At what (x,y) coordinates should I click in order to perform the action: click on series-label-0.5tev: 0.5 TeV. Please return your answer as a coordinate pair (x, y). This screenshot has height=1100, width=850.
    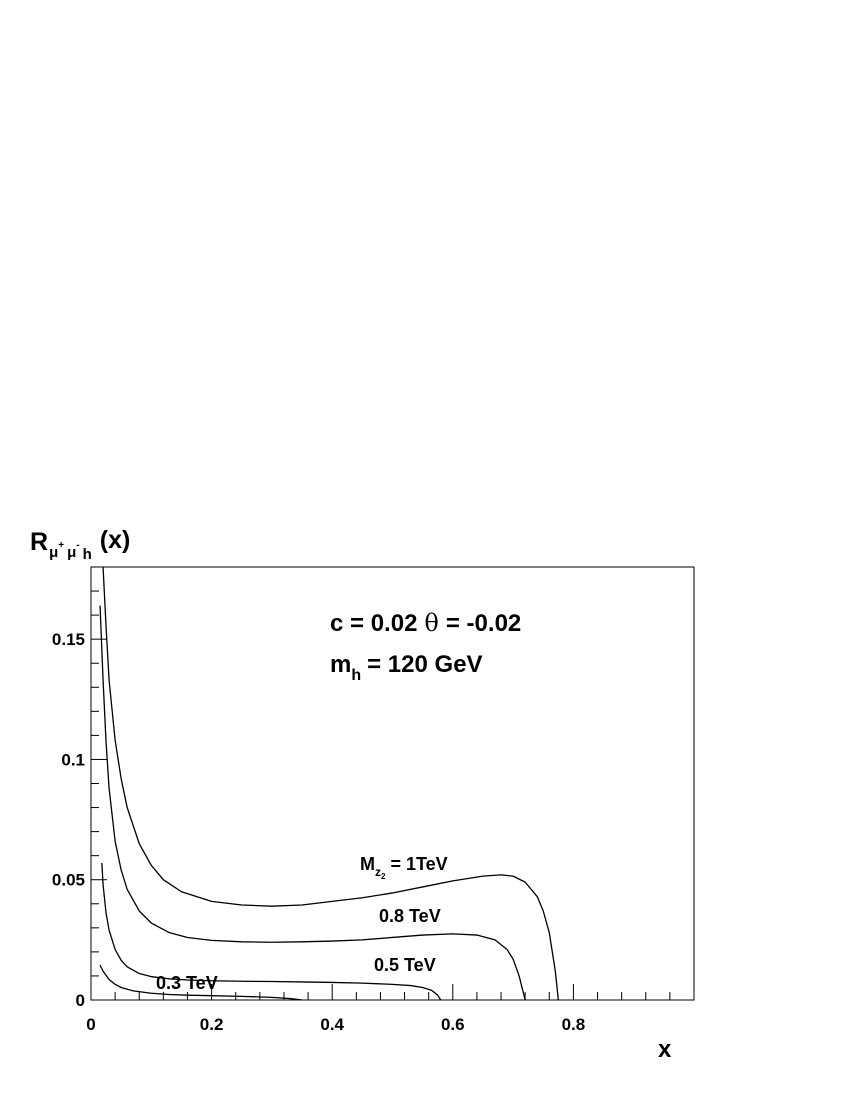
    Looking at the image, I should click on (405, 965).